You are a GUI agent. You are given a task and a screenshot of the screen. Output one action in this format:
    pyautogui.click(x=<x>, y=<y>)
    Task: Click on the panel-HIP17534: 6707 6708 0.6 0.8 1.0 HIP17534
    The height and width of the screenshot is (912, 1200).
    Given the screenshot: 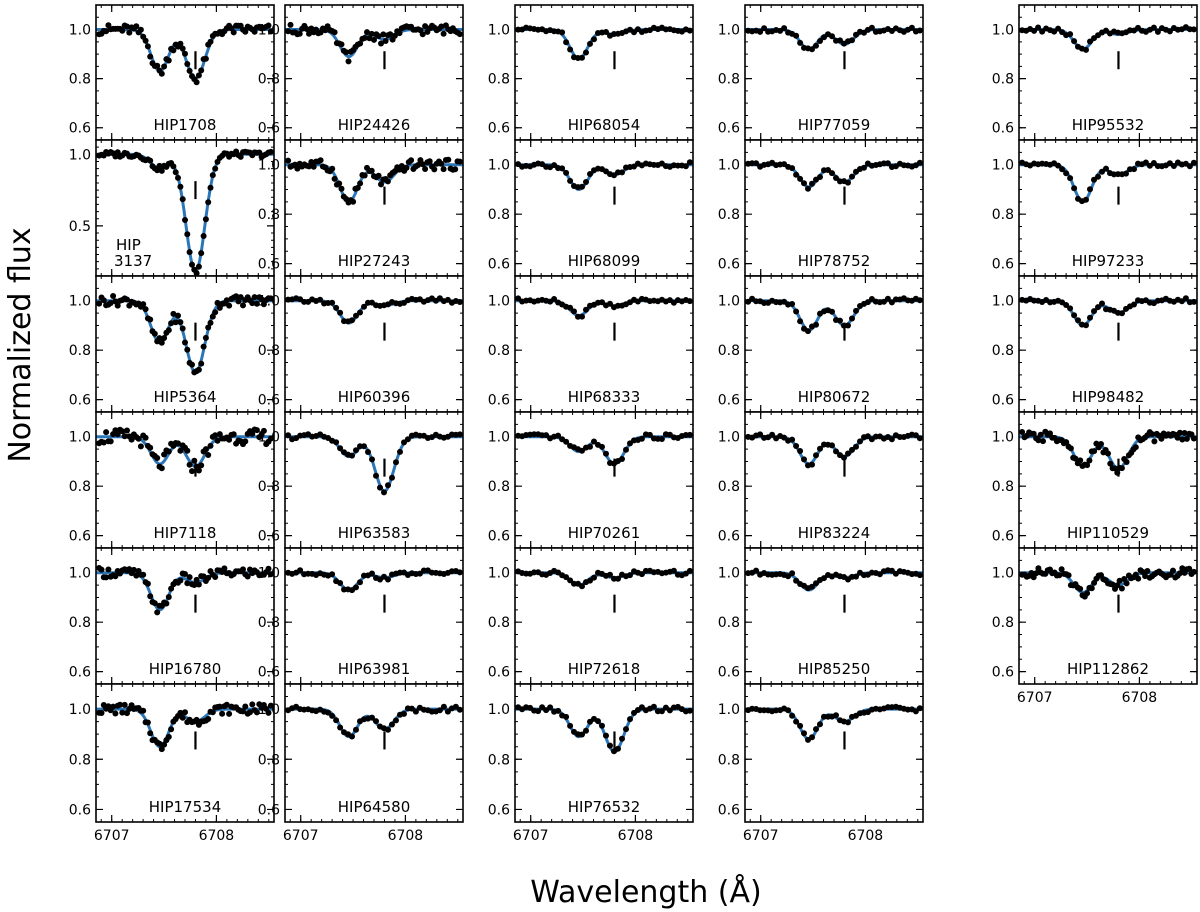 What is the action you would take?
    pyautogui.click(x=172, y=763)
    